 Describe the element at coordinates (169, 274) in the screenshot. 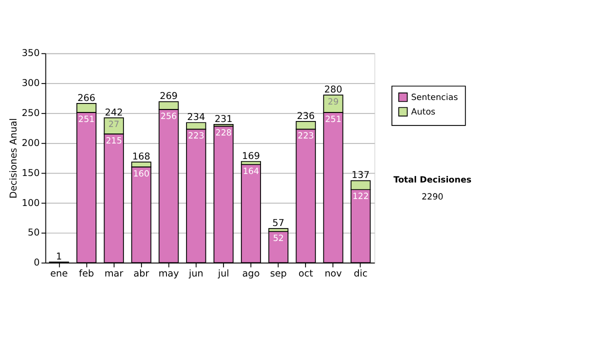

I see `x-tick-label: may` at that location.